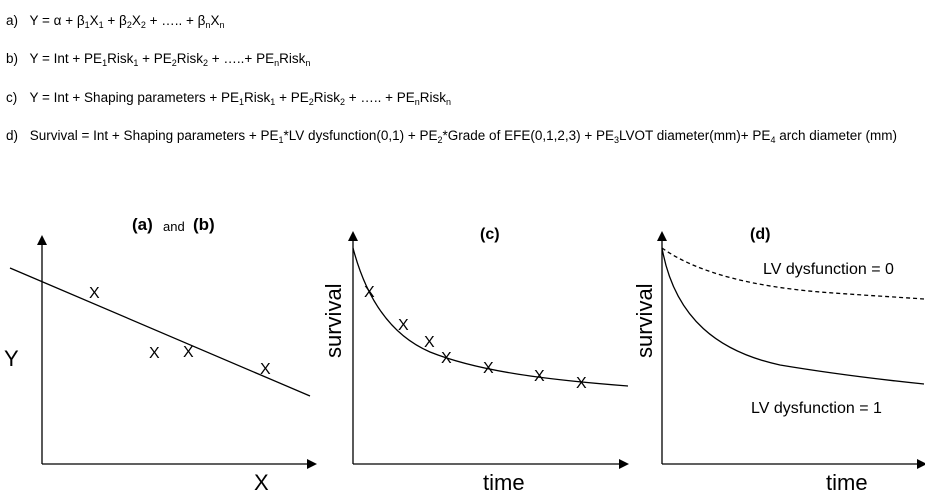 This screenshot has width=925, height=494. What do you see at coordinates (847, 482) in the screenshot?
I see `panel-d-x-label: time` at bounding box center [847, 482].